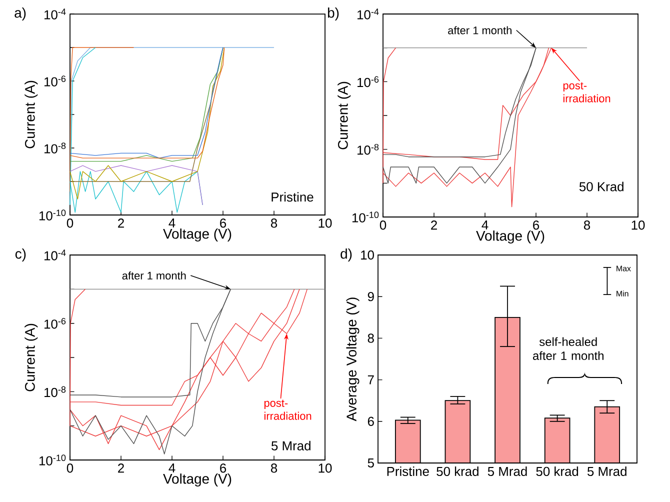 The height and width of the screenshot is (502, 670). What do you see at coordinates (371, 463) in the screenshot?
I see `y-tick-label: 5` at bounding box center [371, 463].